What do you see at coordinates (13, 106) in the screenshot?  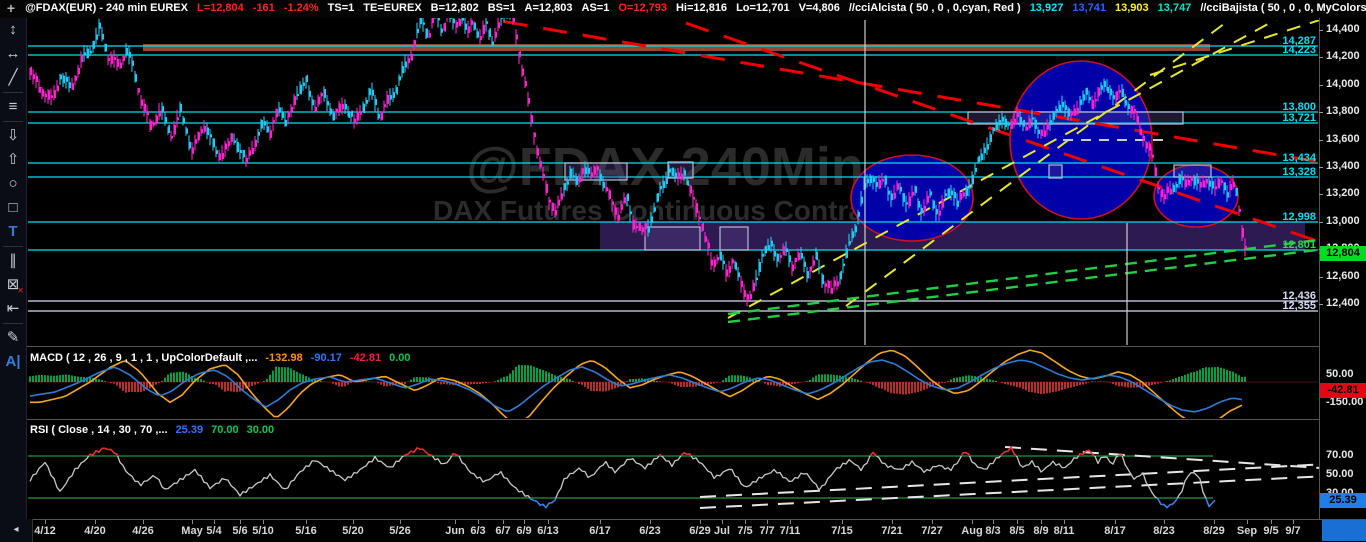 I see `menu-icon: ≡` at bounding box center [13, 106].